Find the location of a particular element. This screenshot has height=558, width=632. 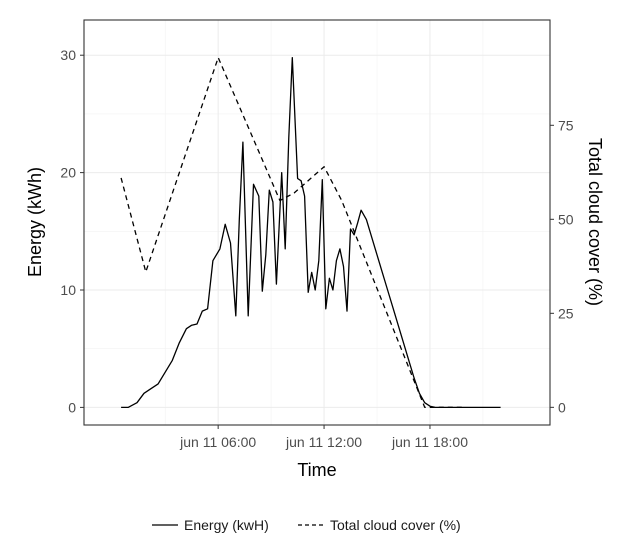

y2-tick-label: 25 is located at coordinates (566, 313).